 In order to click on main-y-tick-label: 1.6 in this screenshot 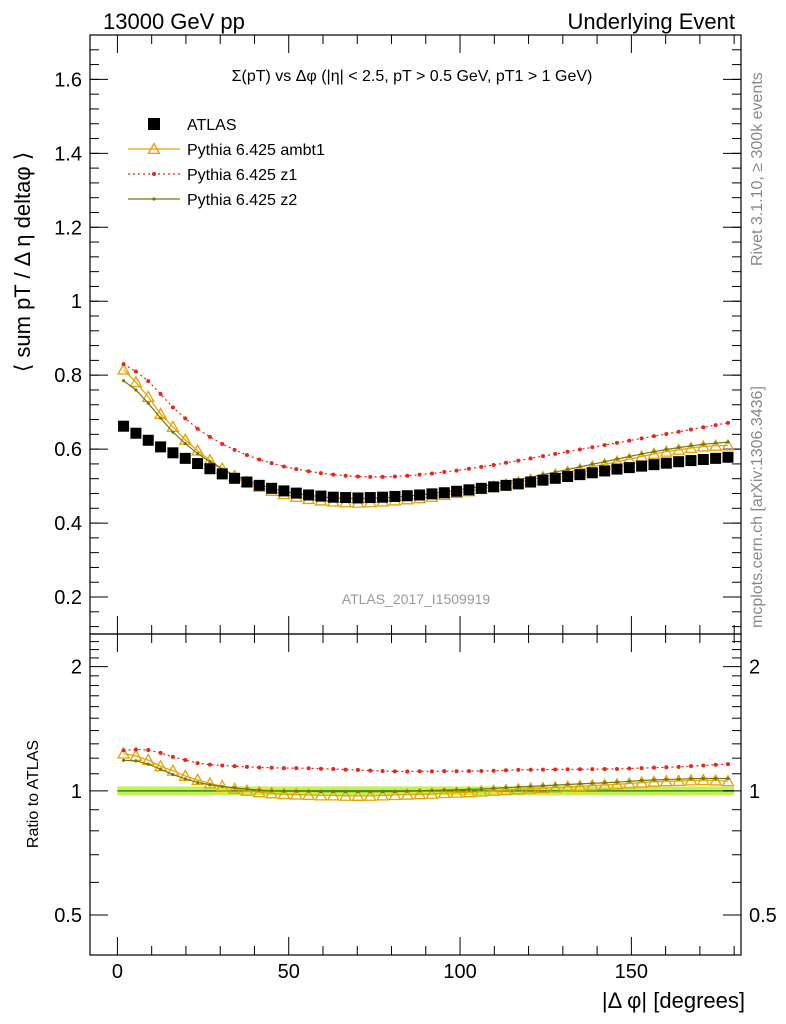, I will do `click(68, 80)`.